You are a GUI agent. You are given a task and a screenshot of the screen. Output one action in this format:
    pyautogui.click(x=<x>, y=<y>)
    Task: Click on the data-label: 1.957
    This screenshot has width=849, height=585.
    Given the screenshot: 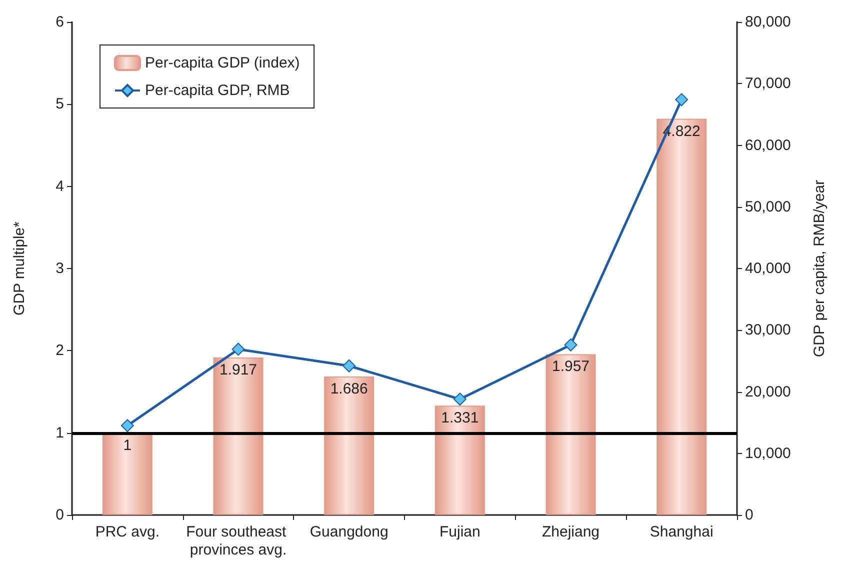 What is the action you would take?
    pyautogui.click(x=571, y=367)
    